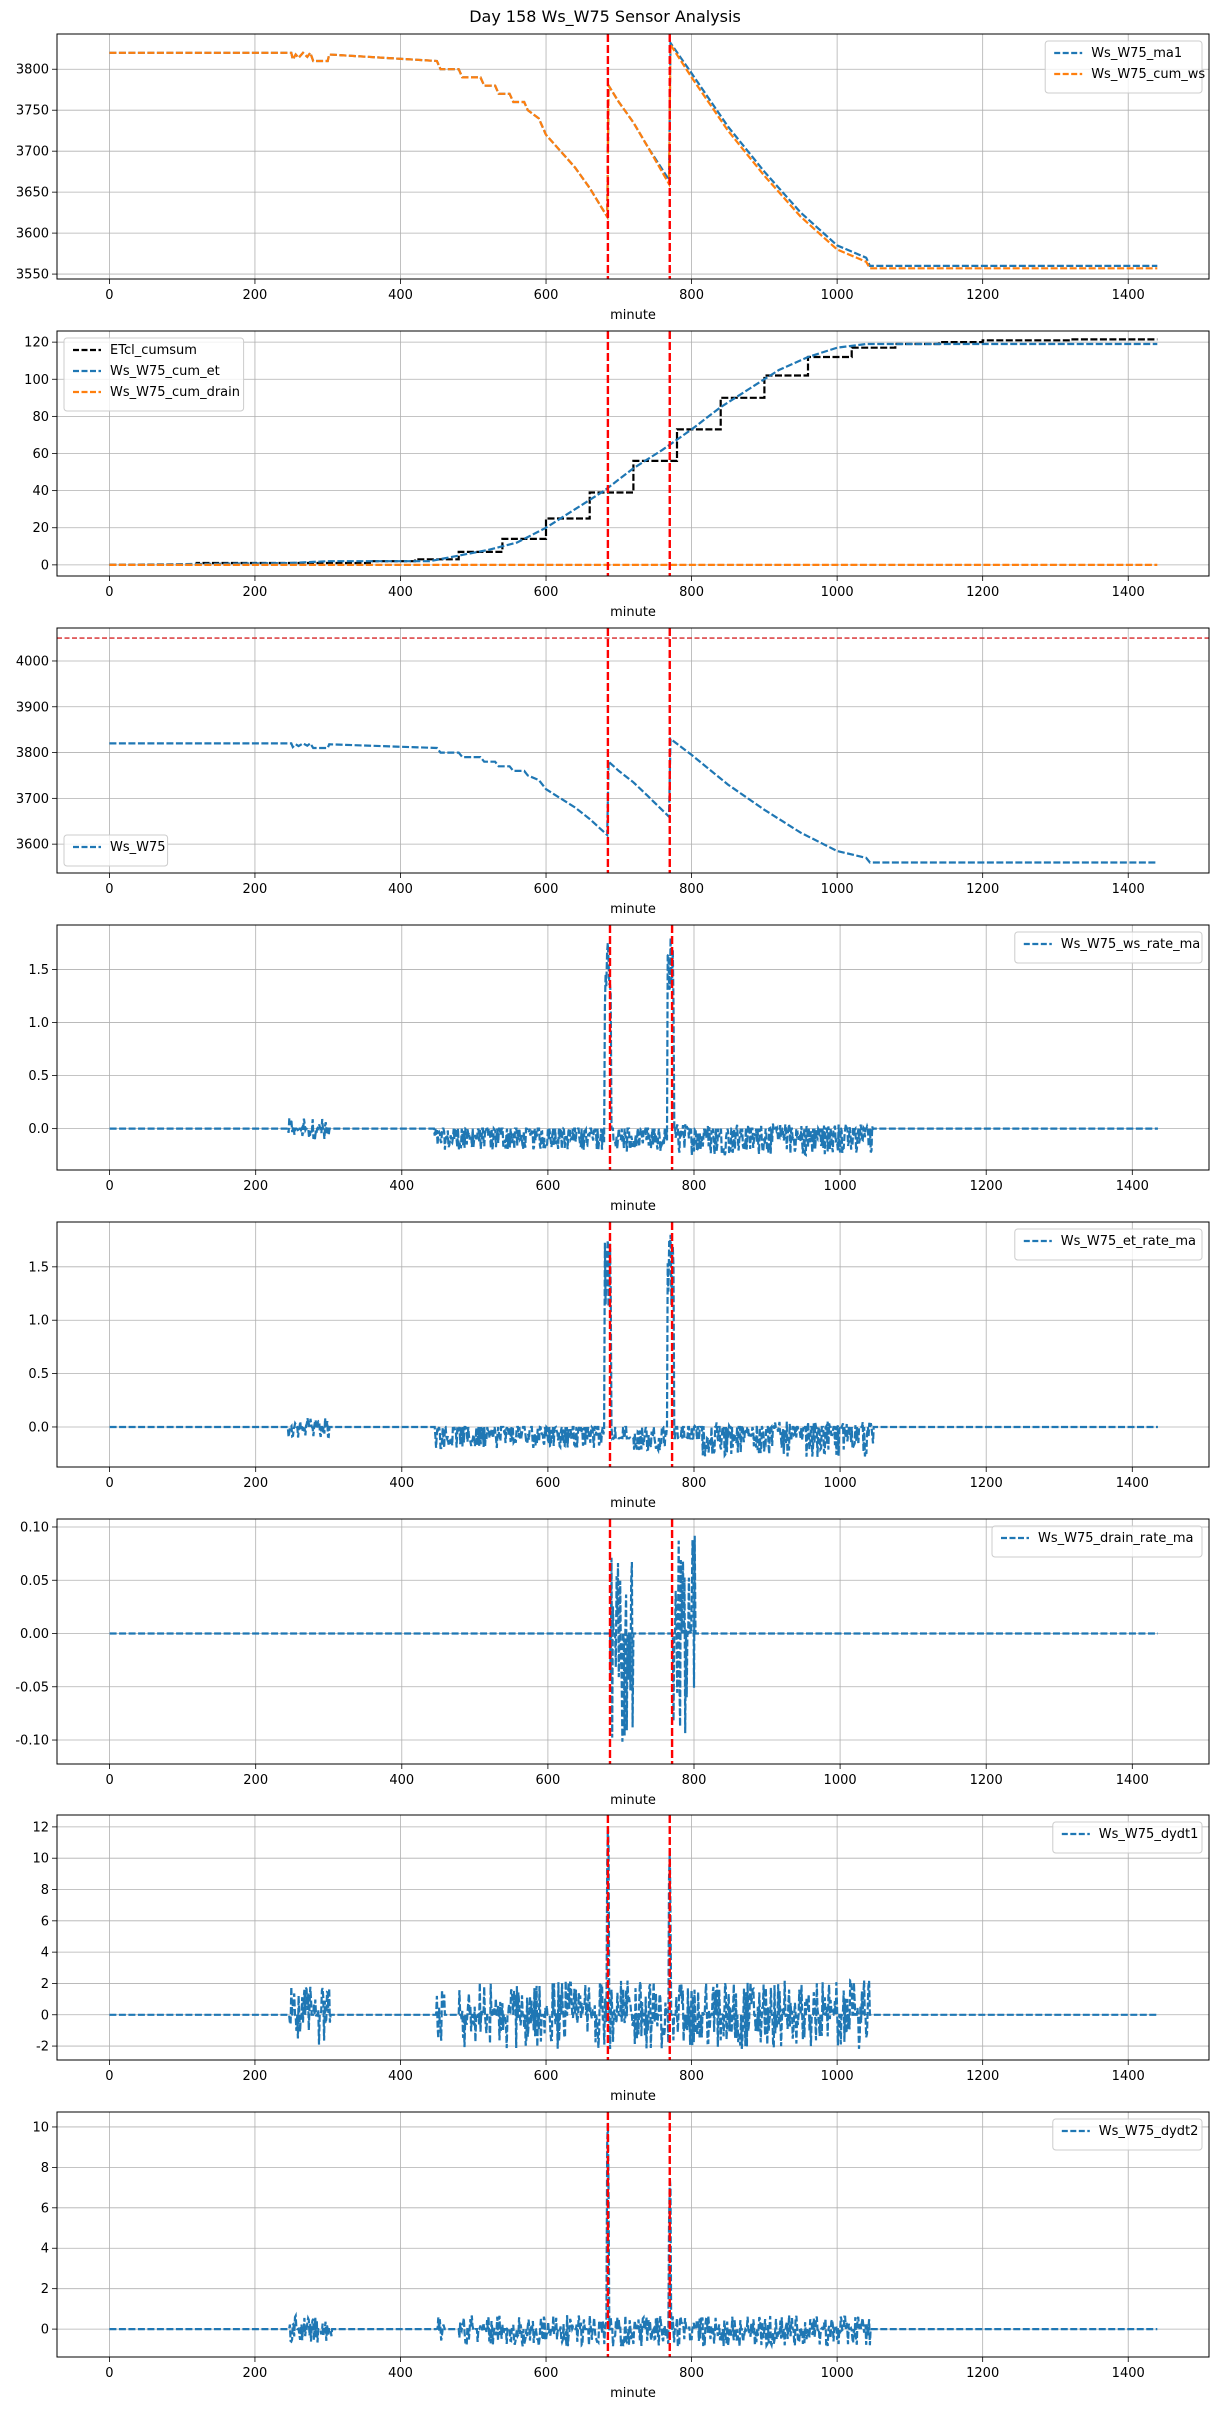  What do you see at coordinates (34, 1527) in the screenshot?
I see `y-tick-label: 0.10` at bounding box center [34, 1527].